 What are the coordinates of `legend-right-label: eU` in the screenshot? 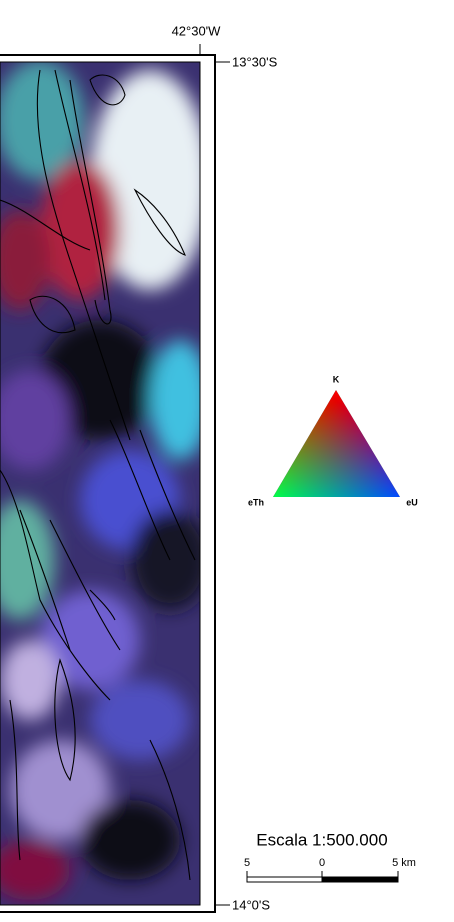 It's located at (412, 502).